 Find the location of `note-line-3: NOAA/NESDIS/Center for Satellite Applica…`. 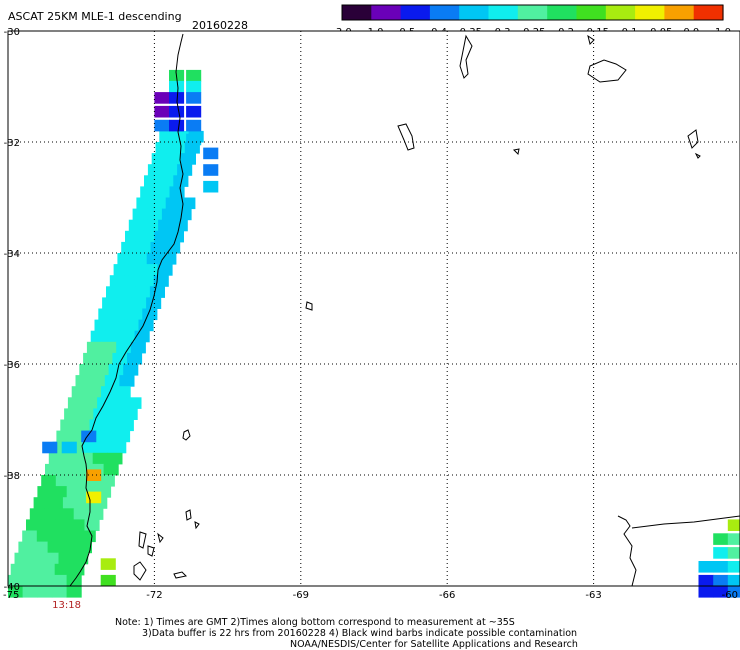

note-line-3: NOAA/NESDIS/Center for Satellite Applica… is located at coordinates (434, 644).